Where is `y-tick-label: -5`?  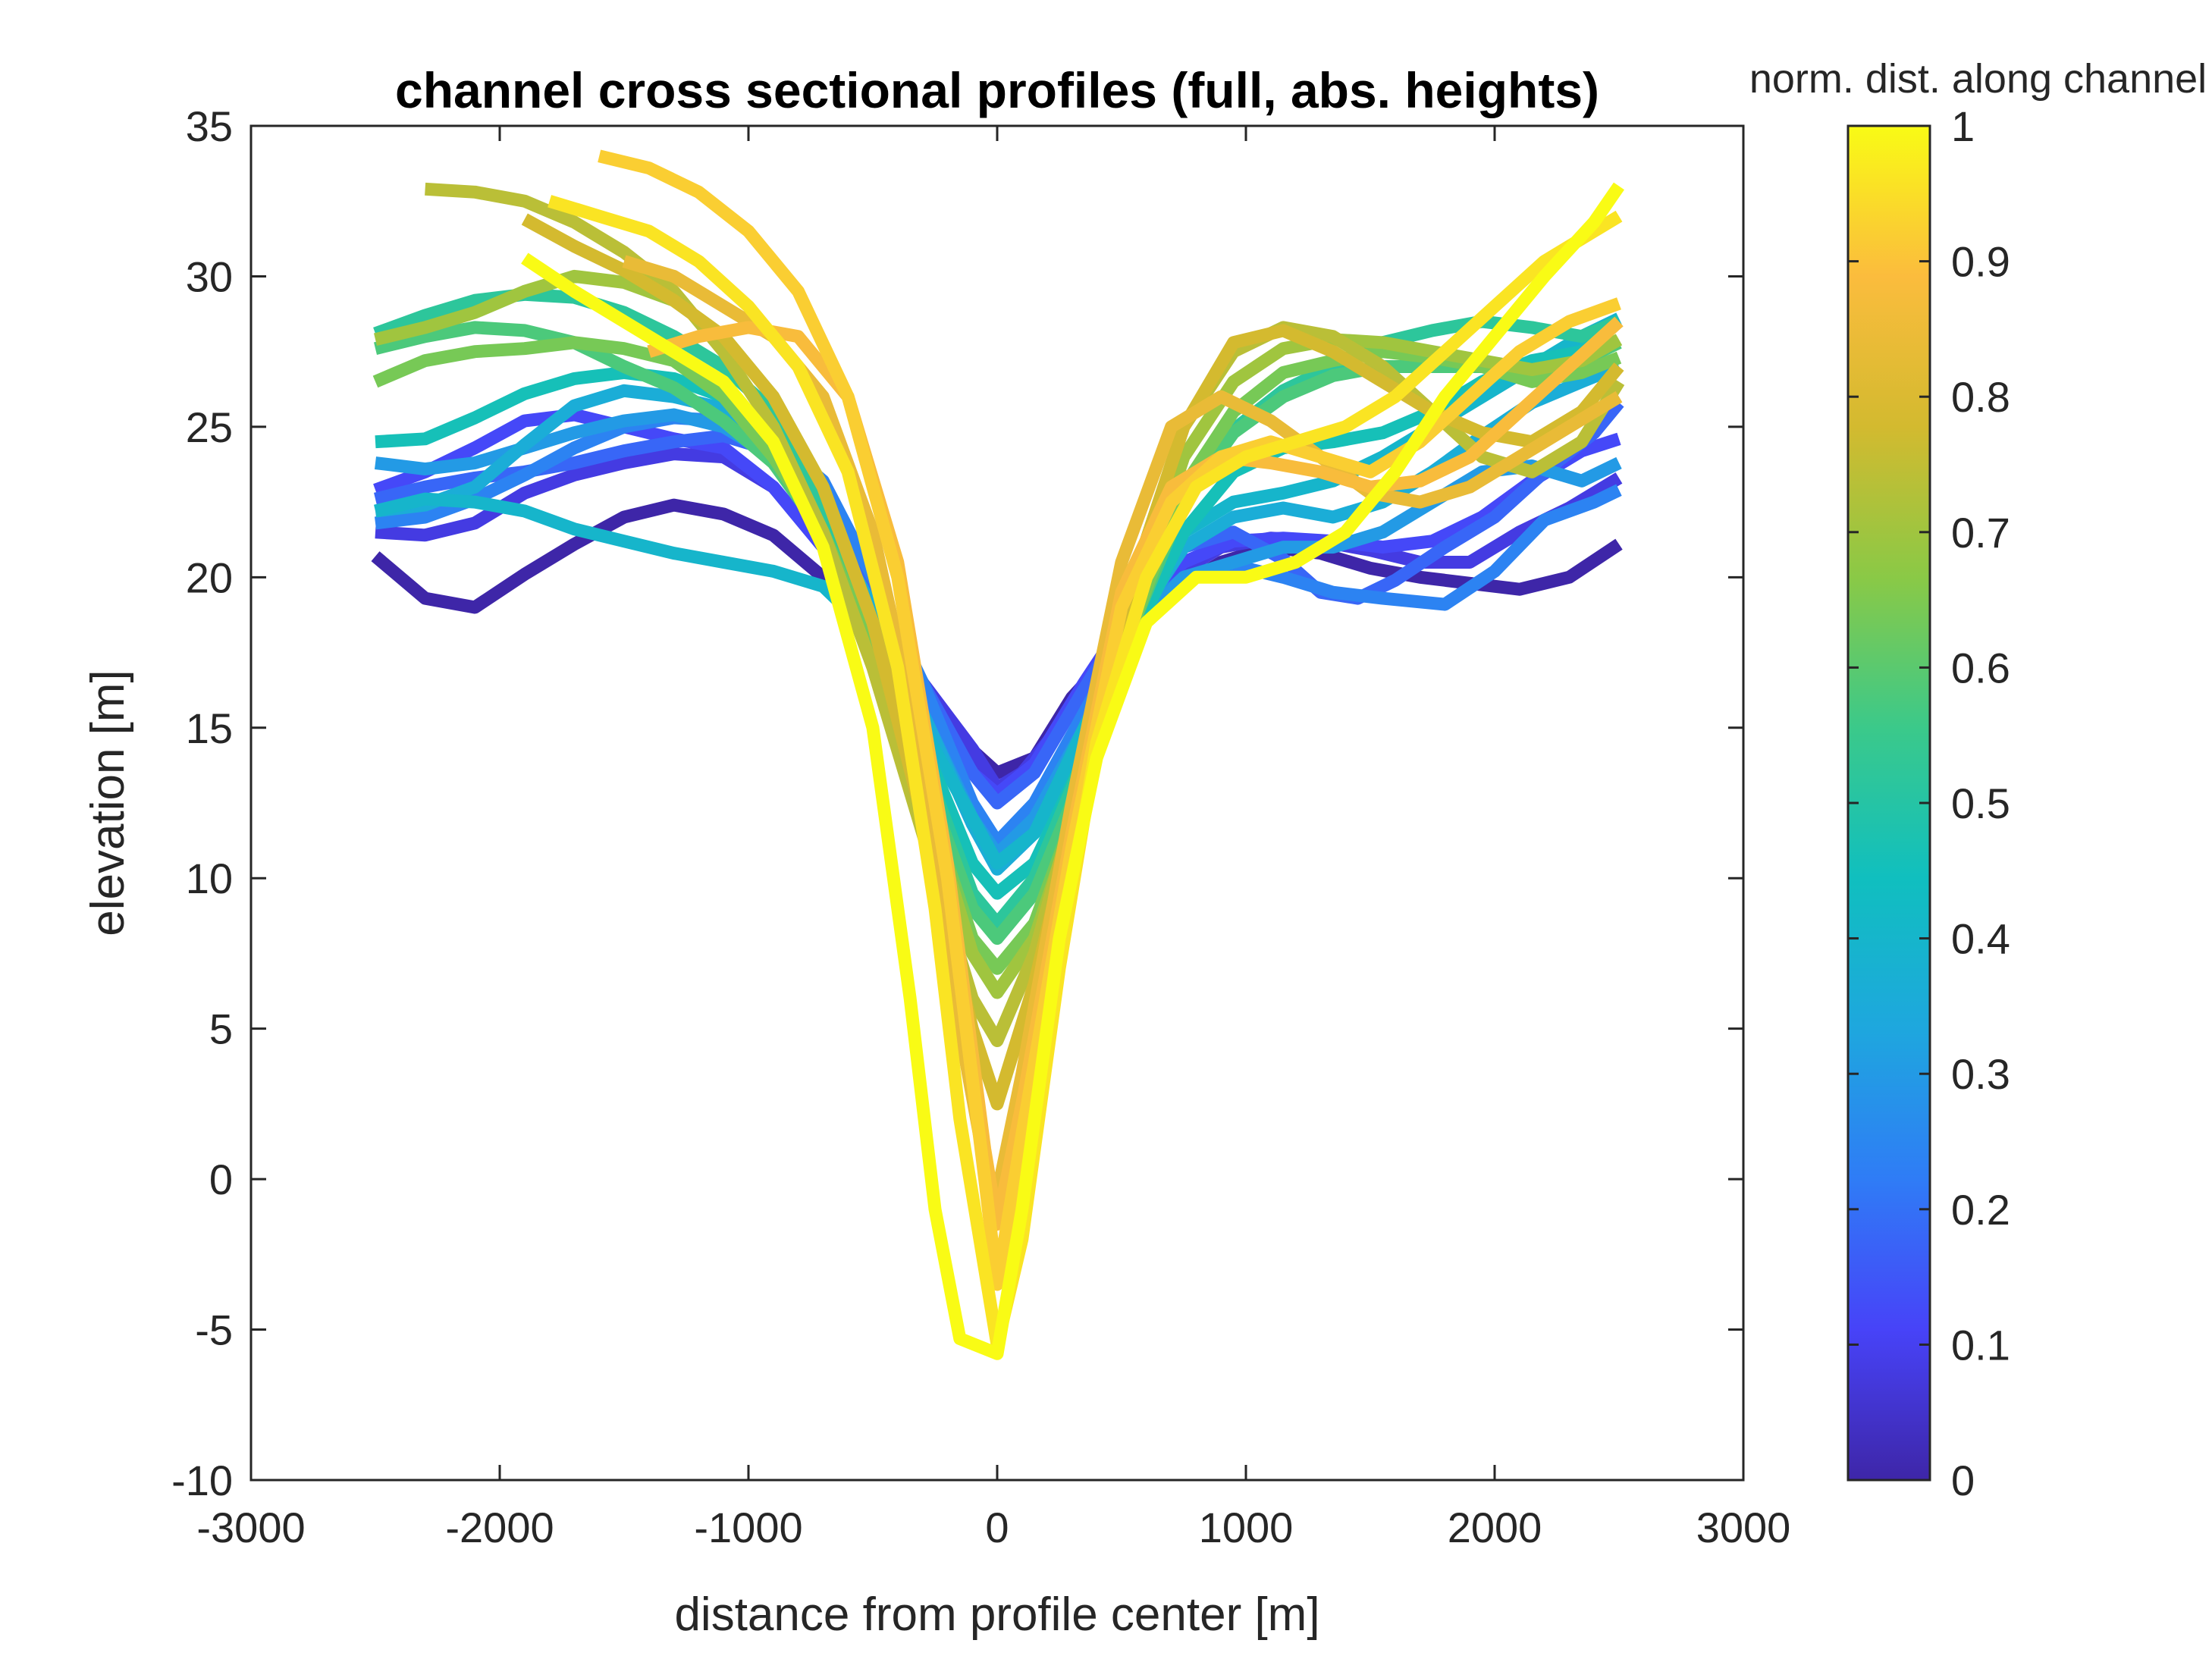 y-tick-label: -5 is located at coordinates (214, 1330).